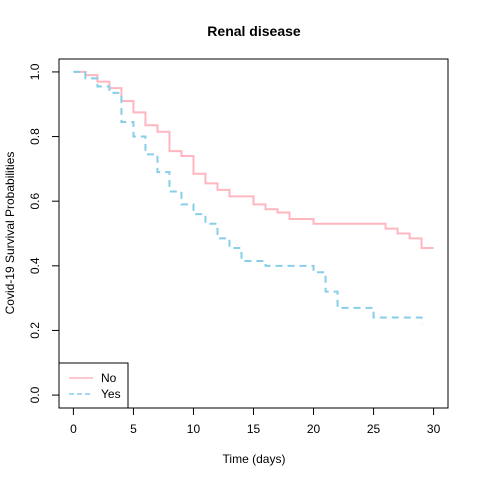  I want to click on y-tick-label: 0.4, so click(35, 265).